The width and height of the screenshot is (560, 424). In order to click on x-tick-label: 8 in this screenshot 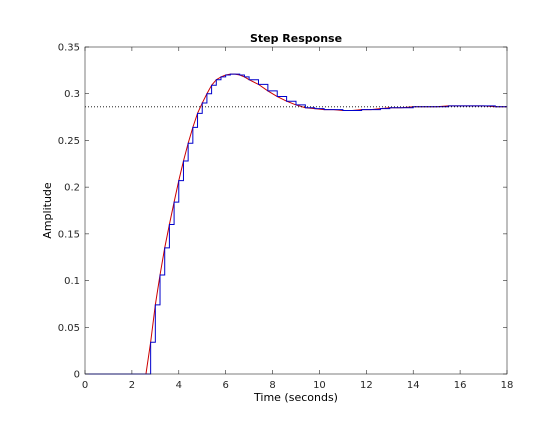, I will do `click(272, 385)`.